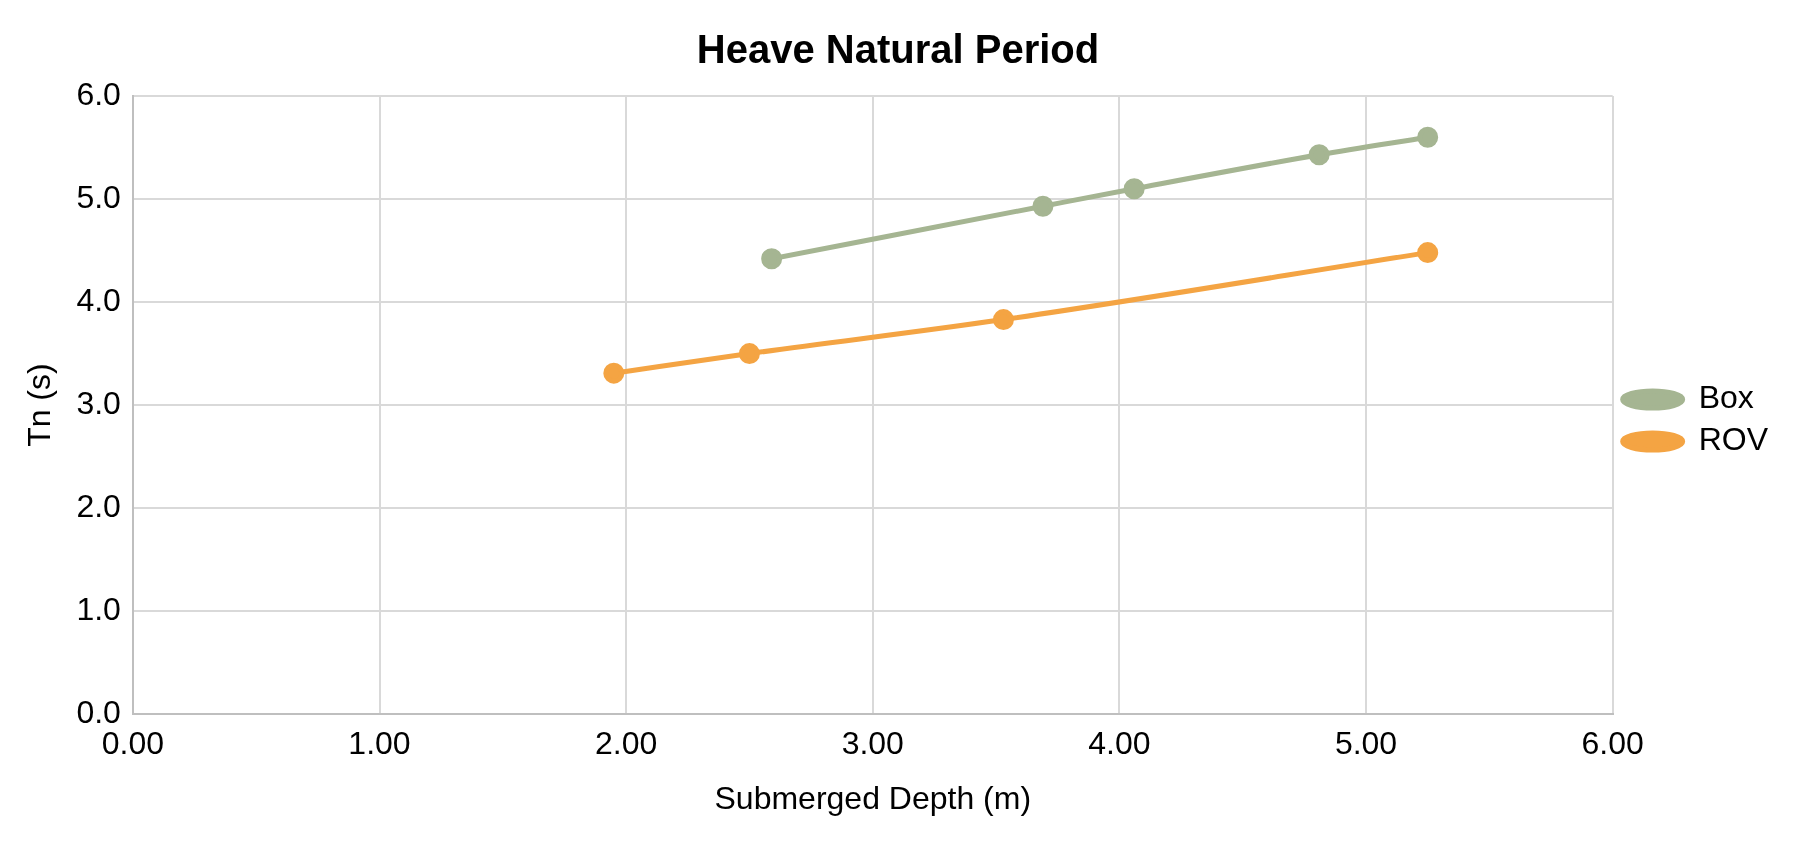 The height and width of the screenshot is (846, 1801). Describe the element at coordinates (873, 797) in the screenshot. I see `x-axis-title: Submerged Depth (m)` at that location.